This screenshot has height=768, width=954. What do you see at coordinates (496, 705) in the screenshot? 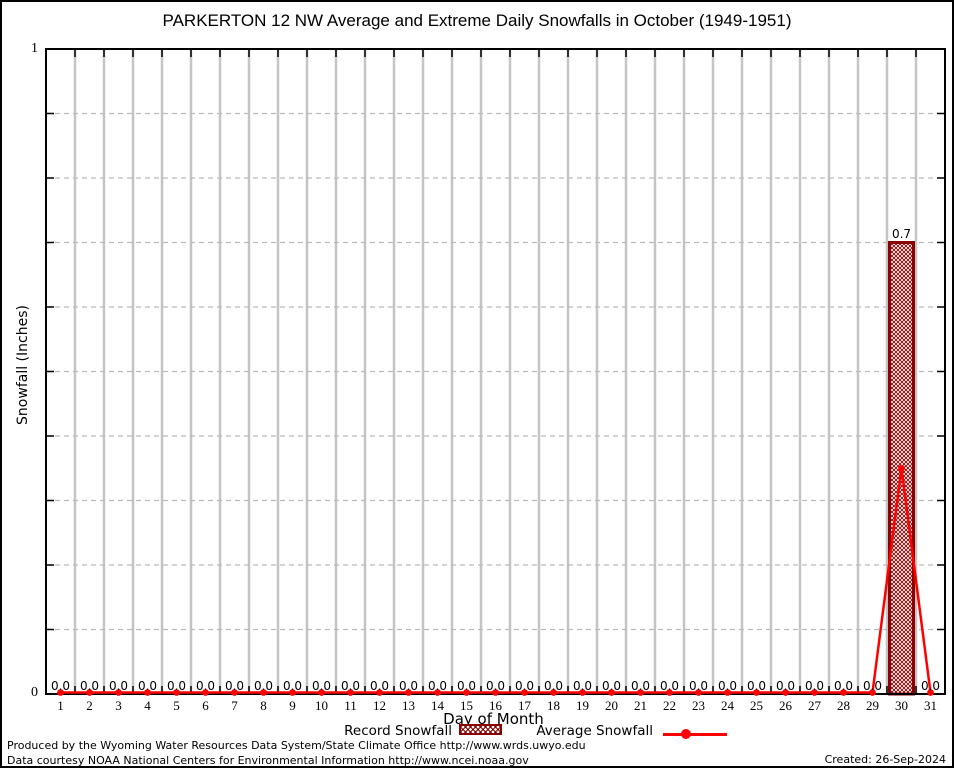
I see `x-tick-label: 16` at bounding box center [496, 705].